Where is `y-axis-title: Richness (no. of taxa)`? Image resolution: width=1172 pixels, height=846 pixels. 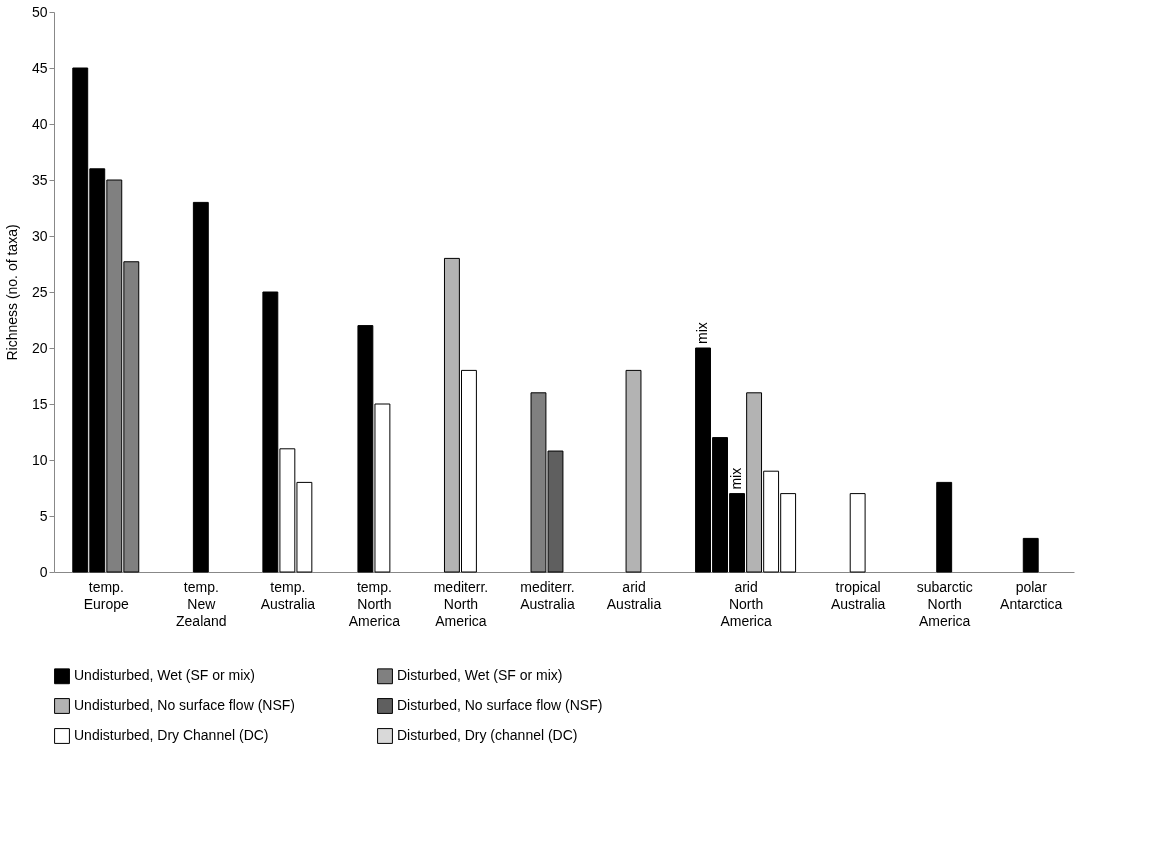 y-axis-title: Richness (no. of taxa) is located at coordinates (11, 292).